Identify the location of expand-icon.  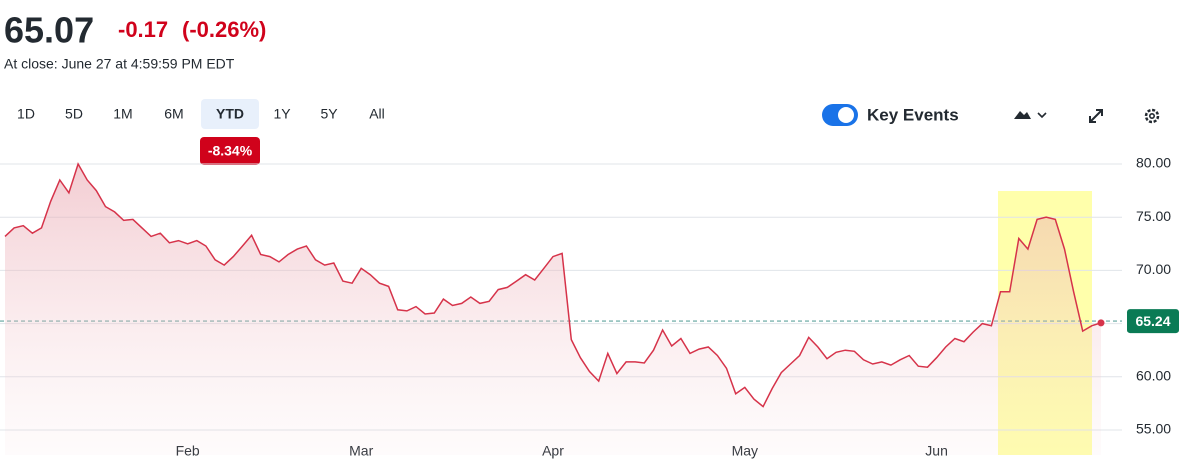
(1096, 116).